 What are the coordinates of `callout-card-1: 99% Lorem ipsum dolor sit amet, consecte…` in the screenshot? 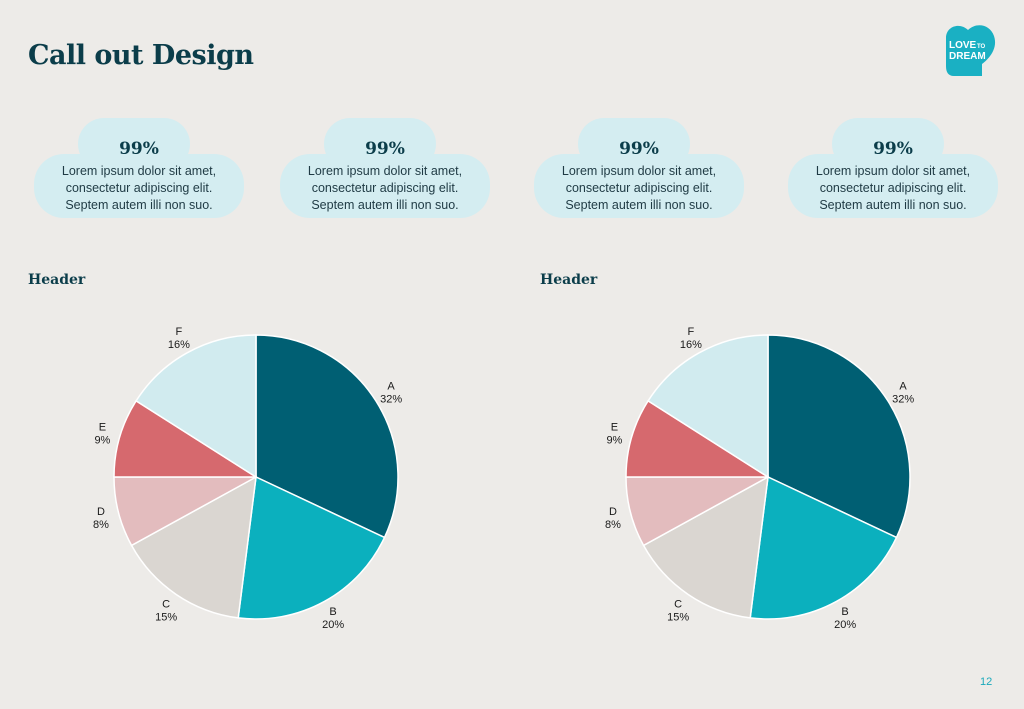 It's located at (139, 169).